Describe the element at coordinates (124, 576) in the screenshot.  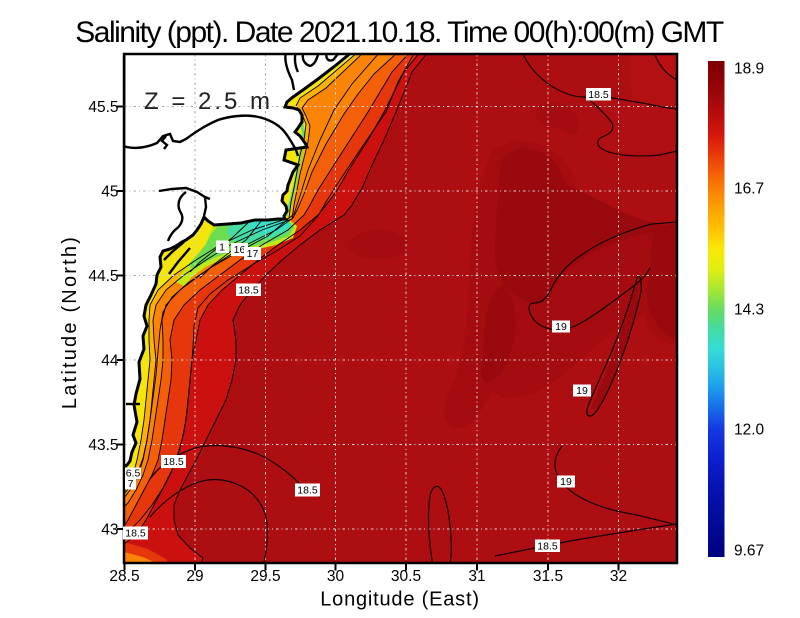
I see `svg-text: 28.5` at that location.